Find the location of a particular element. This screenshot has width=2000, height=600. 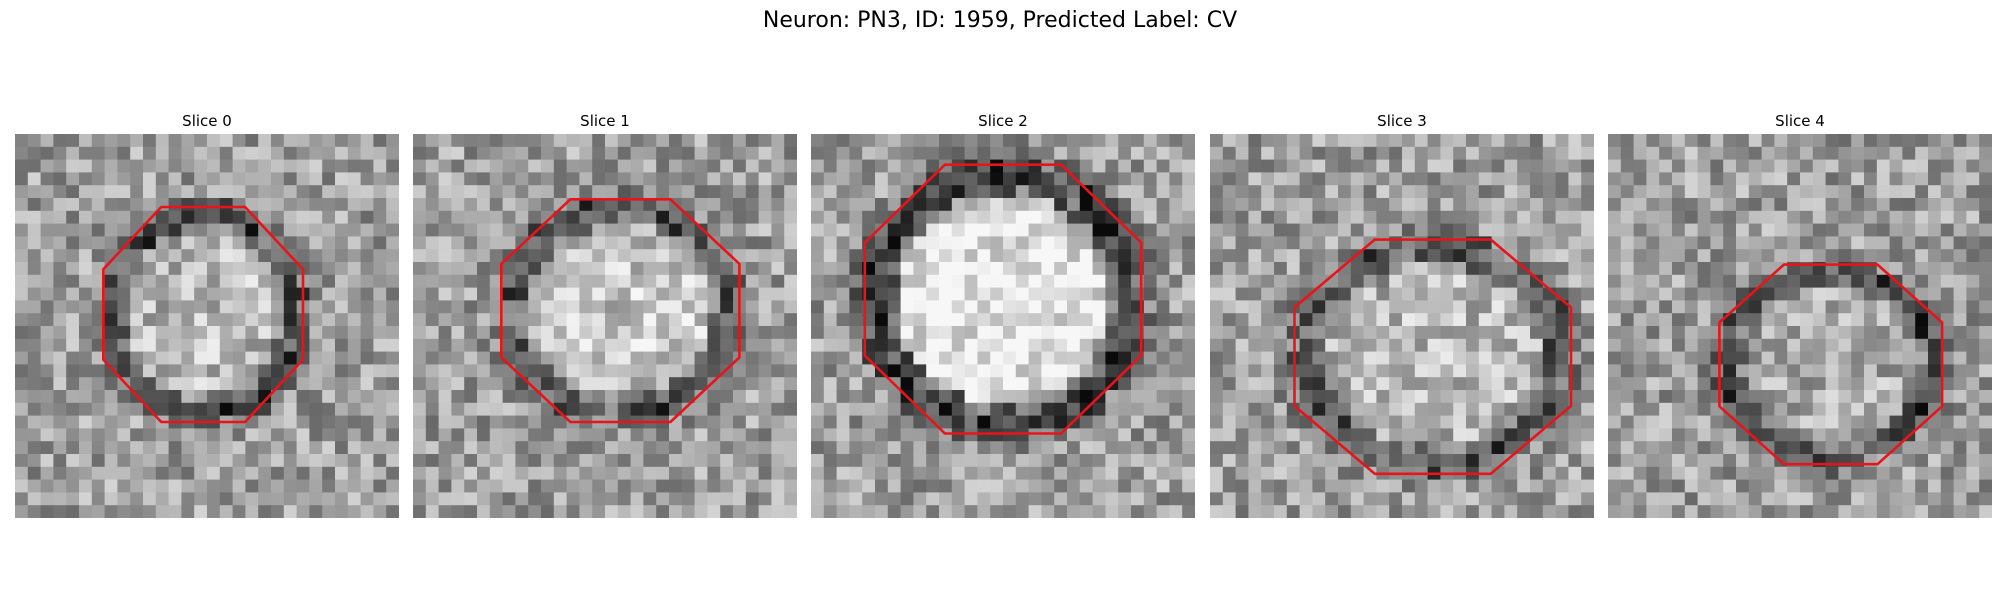

slice-panel: Slice 3 is located at coordinates (1402, 314).